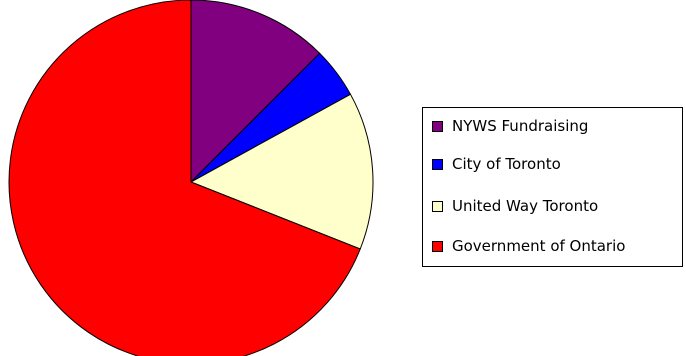 Image resolution: width=686 pixels, height=356 pixels. What do you see at coordinates (520, 126) in the screenshot?
I see `legend-label-nyws-fundraising: NYWS Fundraising` at bounding box center [520, 126].